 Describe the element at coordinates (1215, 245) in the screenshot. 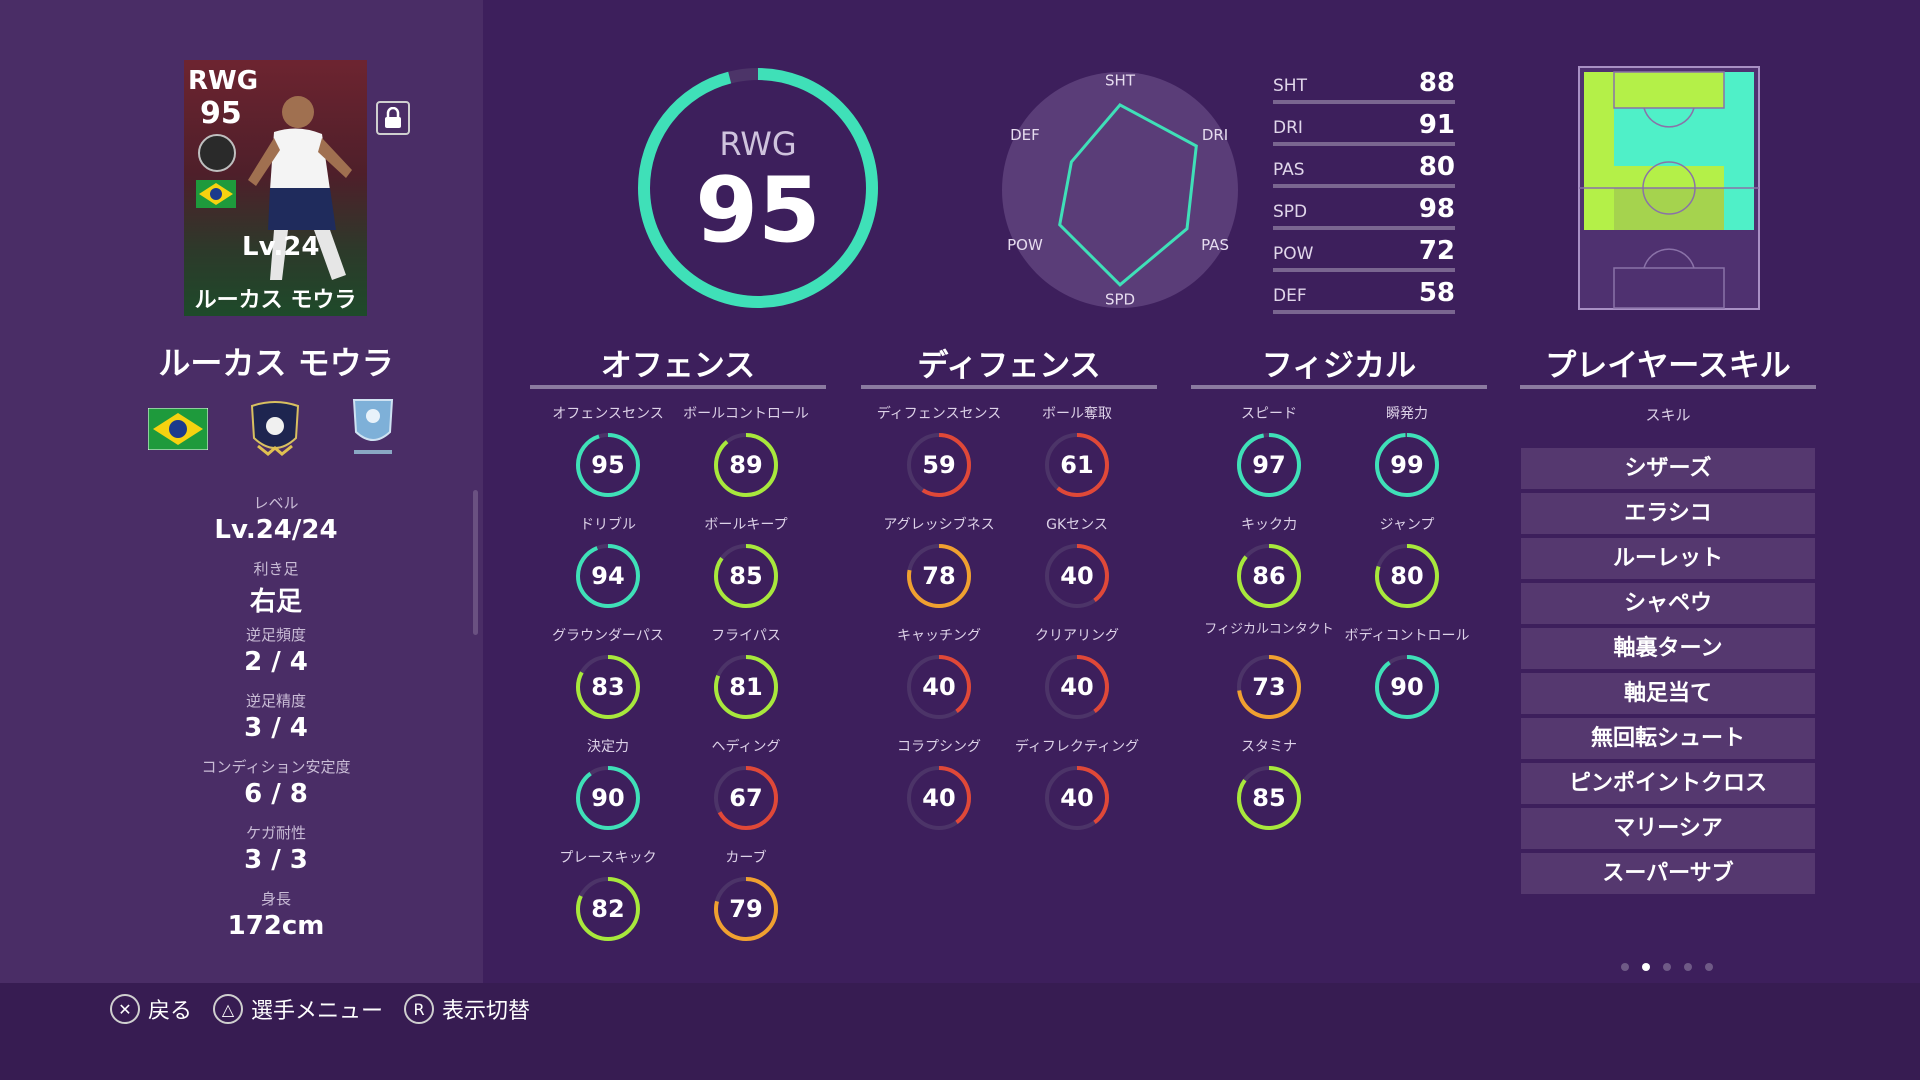

I see `radar-label-pas: PAS` at that location.